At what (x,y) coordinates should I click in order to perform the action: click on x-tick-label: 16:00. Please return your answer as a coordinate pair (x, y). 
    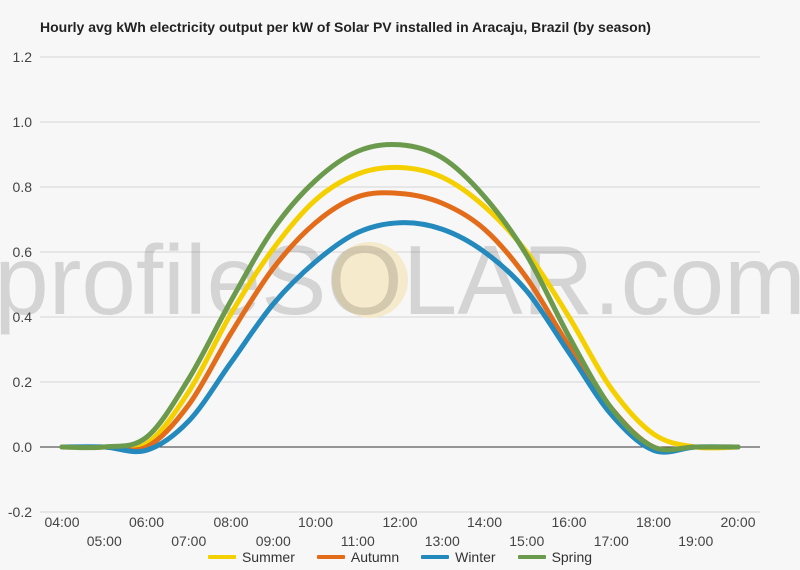
    Looking at the image, I should click on (568, 522).